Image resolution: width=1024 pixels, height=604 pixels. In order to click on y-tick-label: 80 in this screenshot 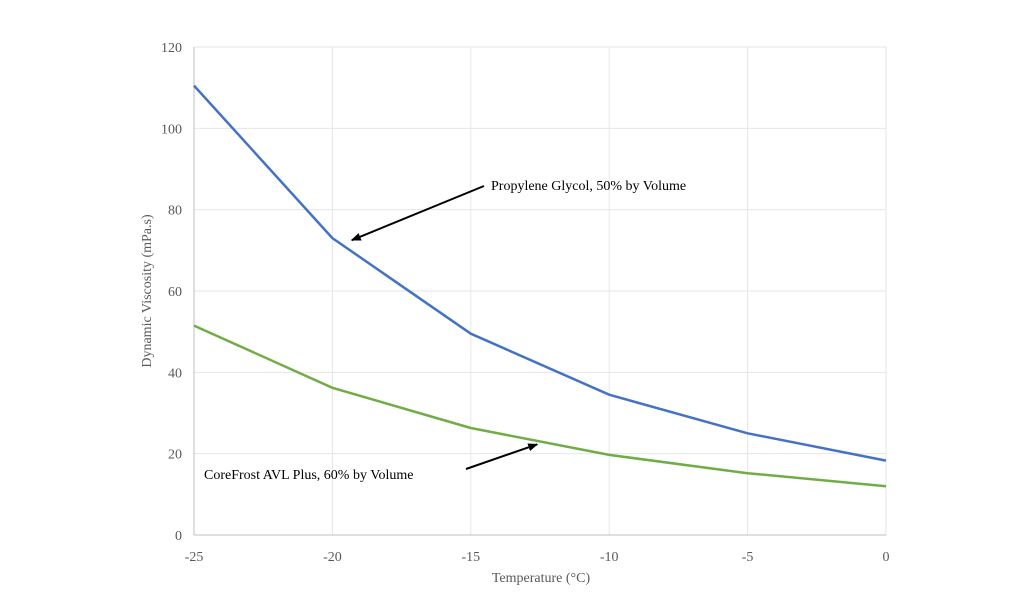, I will do `click(175, 211)`.